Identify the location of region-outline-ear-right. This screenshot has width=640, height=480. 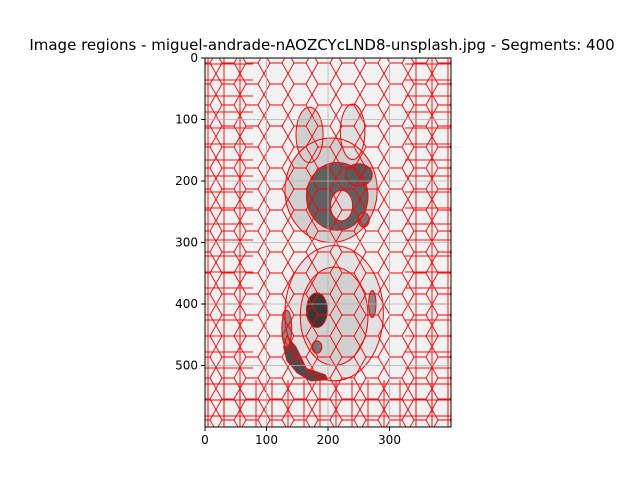
(352, 131).